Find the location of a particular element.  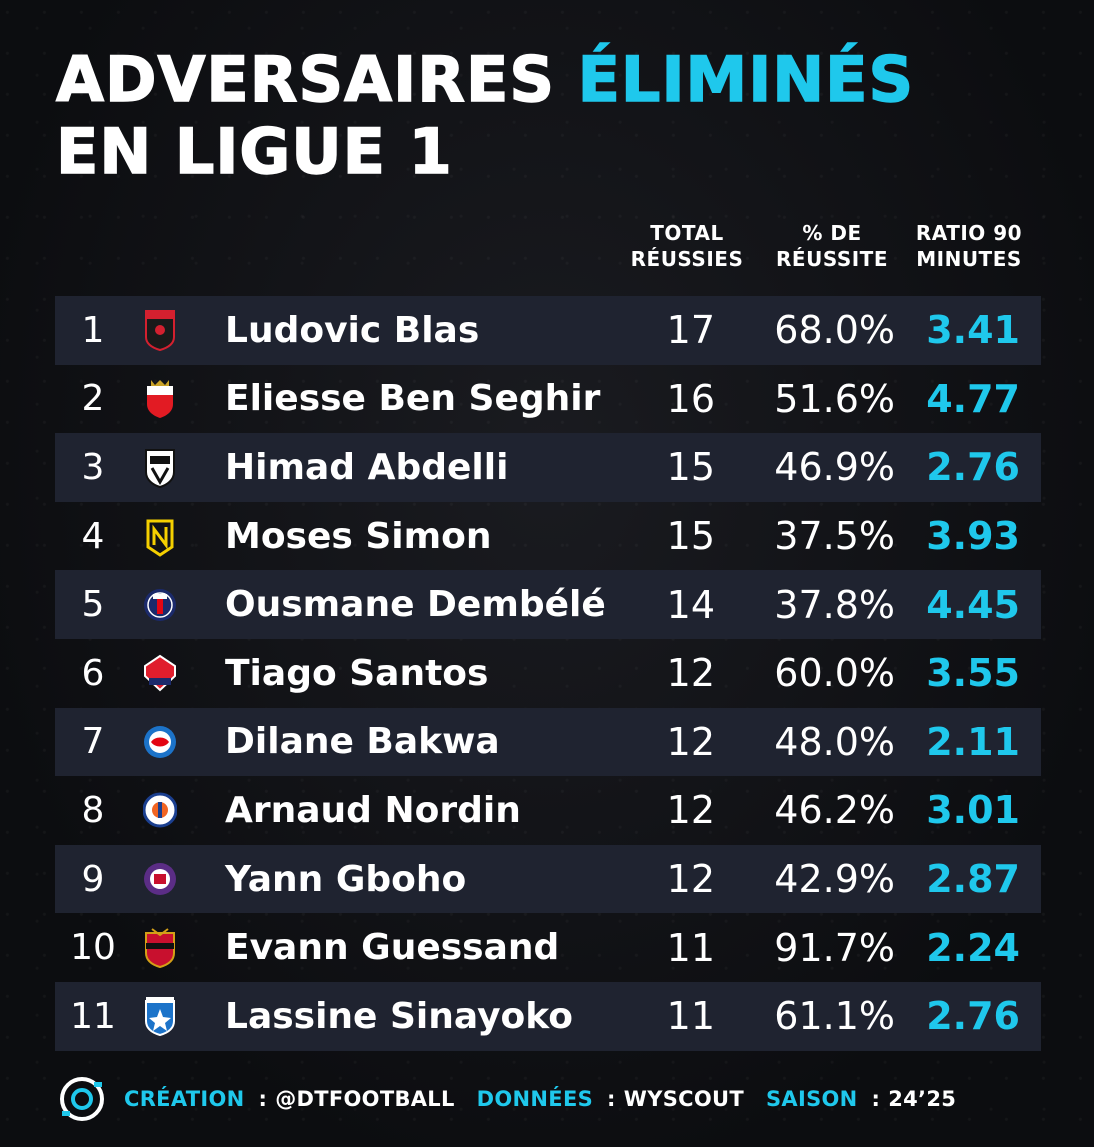

season-value: 24’25 is located at coordinates (922, 1099).